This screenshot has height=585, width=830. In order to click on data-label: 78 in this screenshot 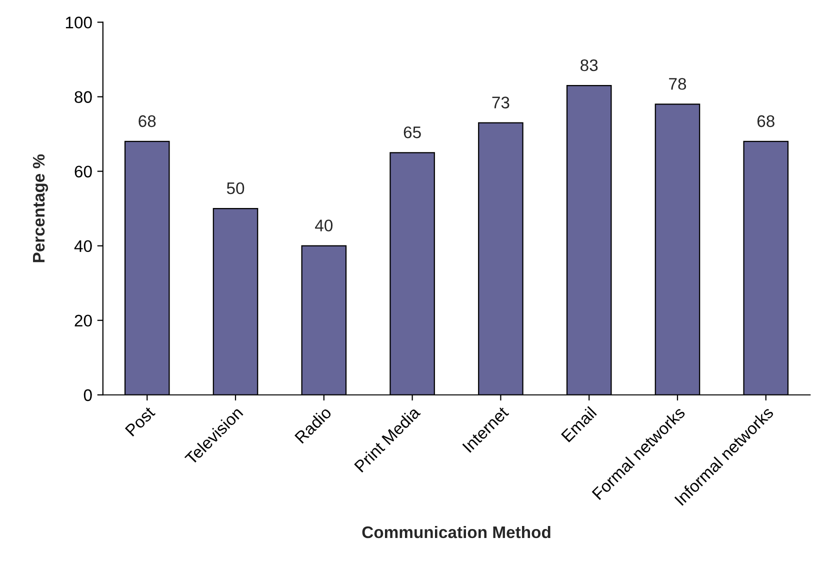, I will do `click(677, 84)`.